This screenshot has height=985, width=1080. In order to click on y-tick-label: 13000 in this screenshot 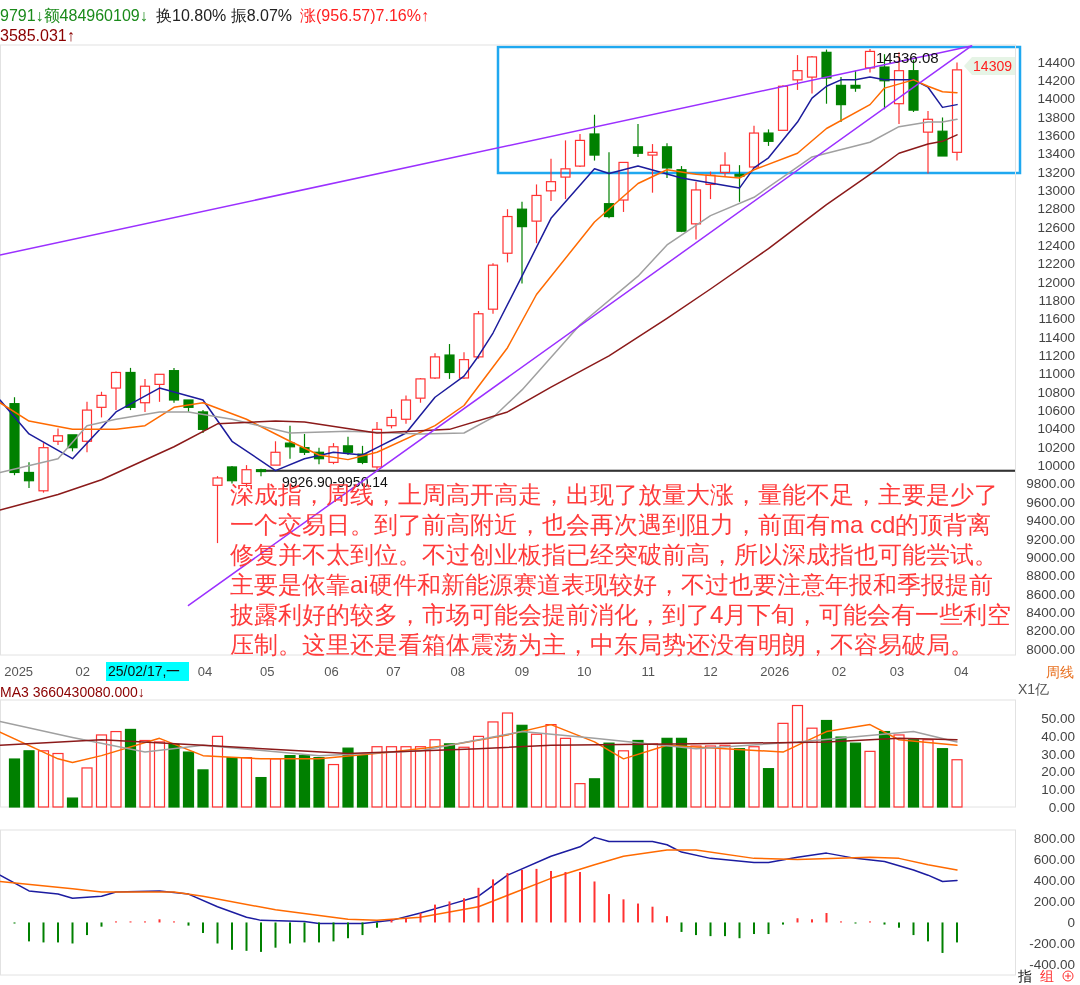, I will do `click(1056, 190)`.